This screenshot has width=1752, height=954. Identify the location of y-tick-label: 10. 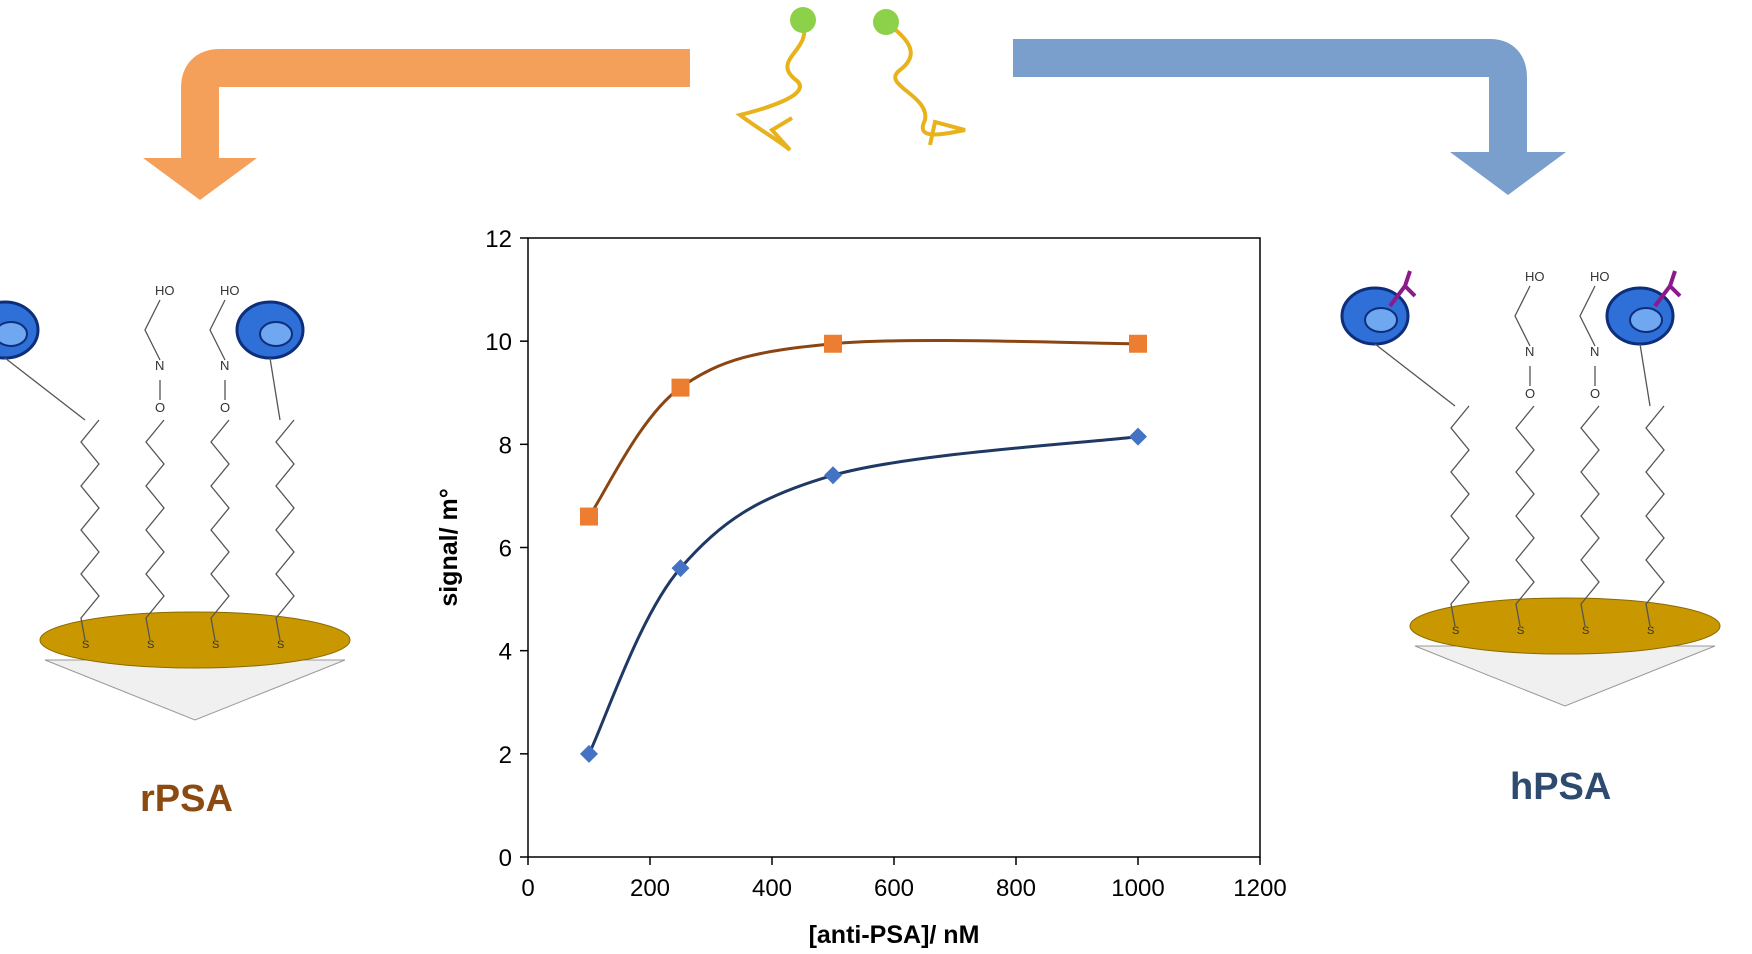
(498, 342).